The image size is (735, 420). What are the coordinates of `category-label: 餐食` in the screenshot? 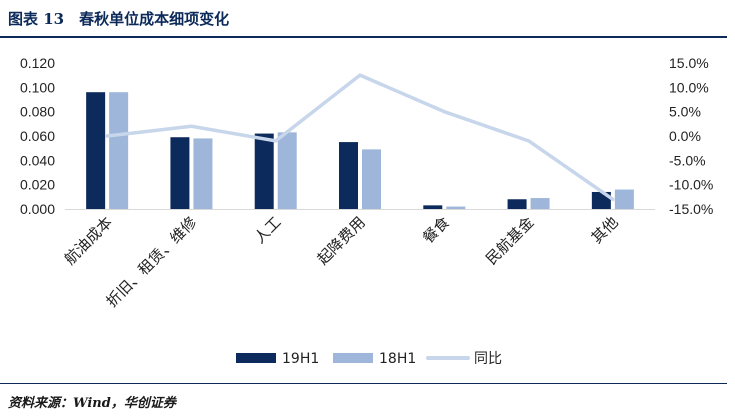 It's located at (436, 230).